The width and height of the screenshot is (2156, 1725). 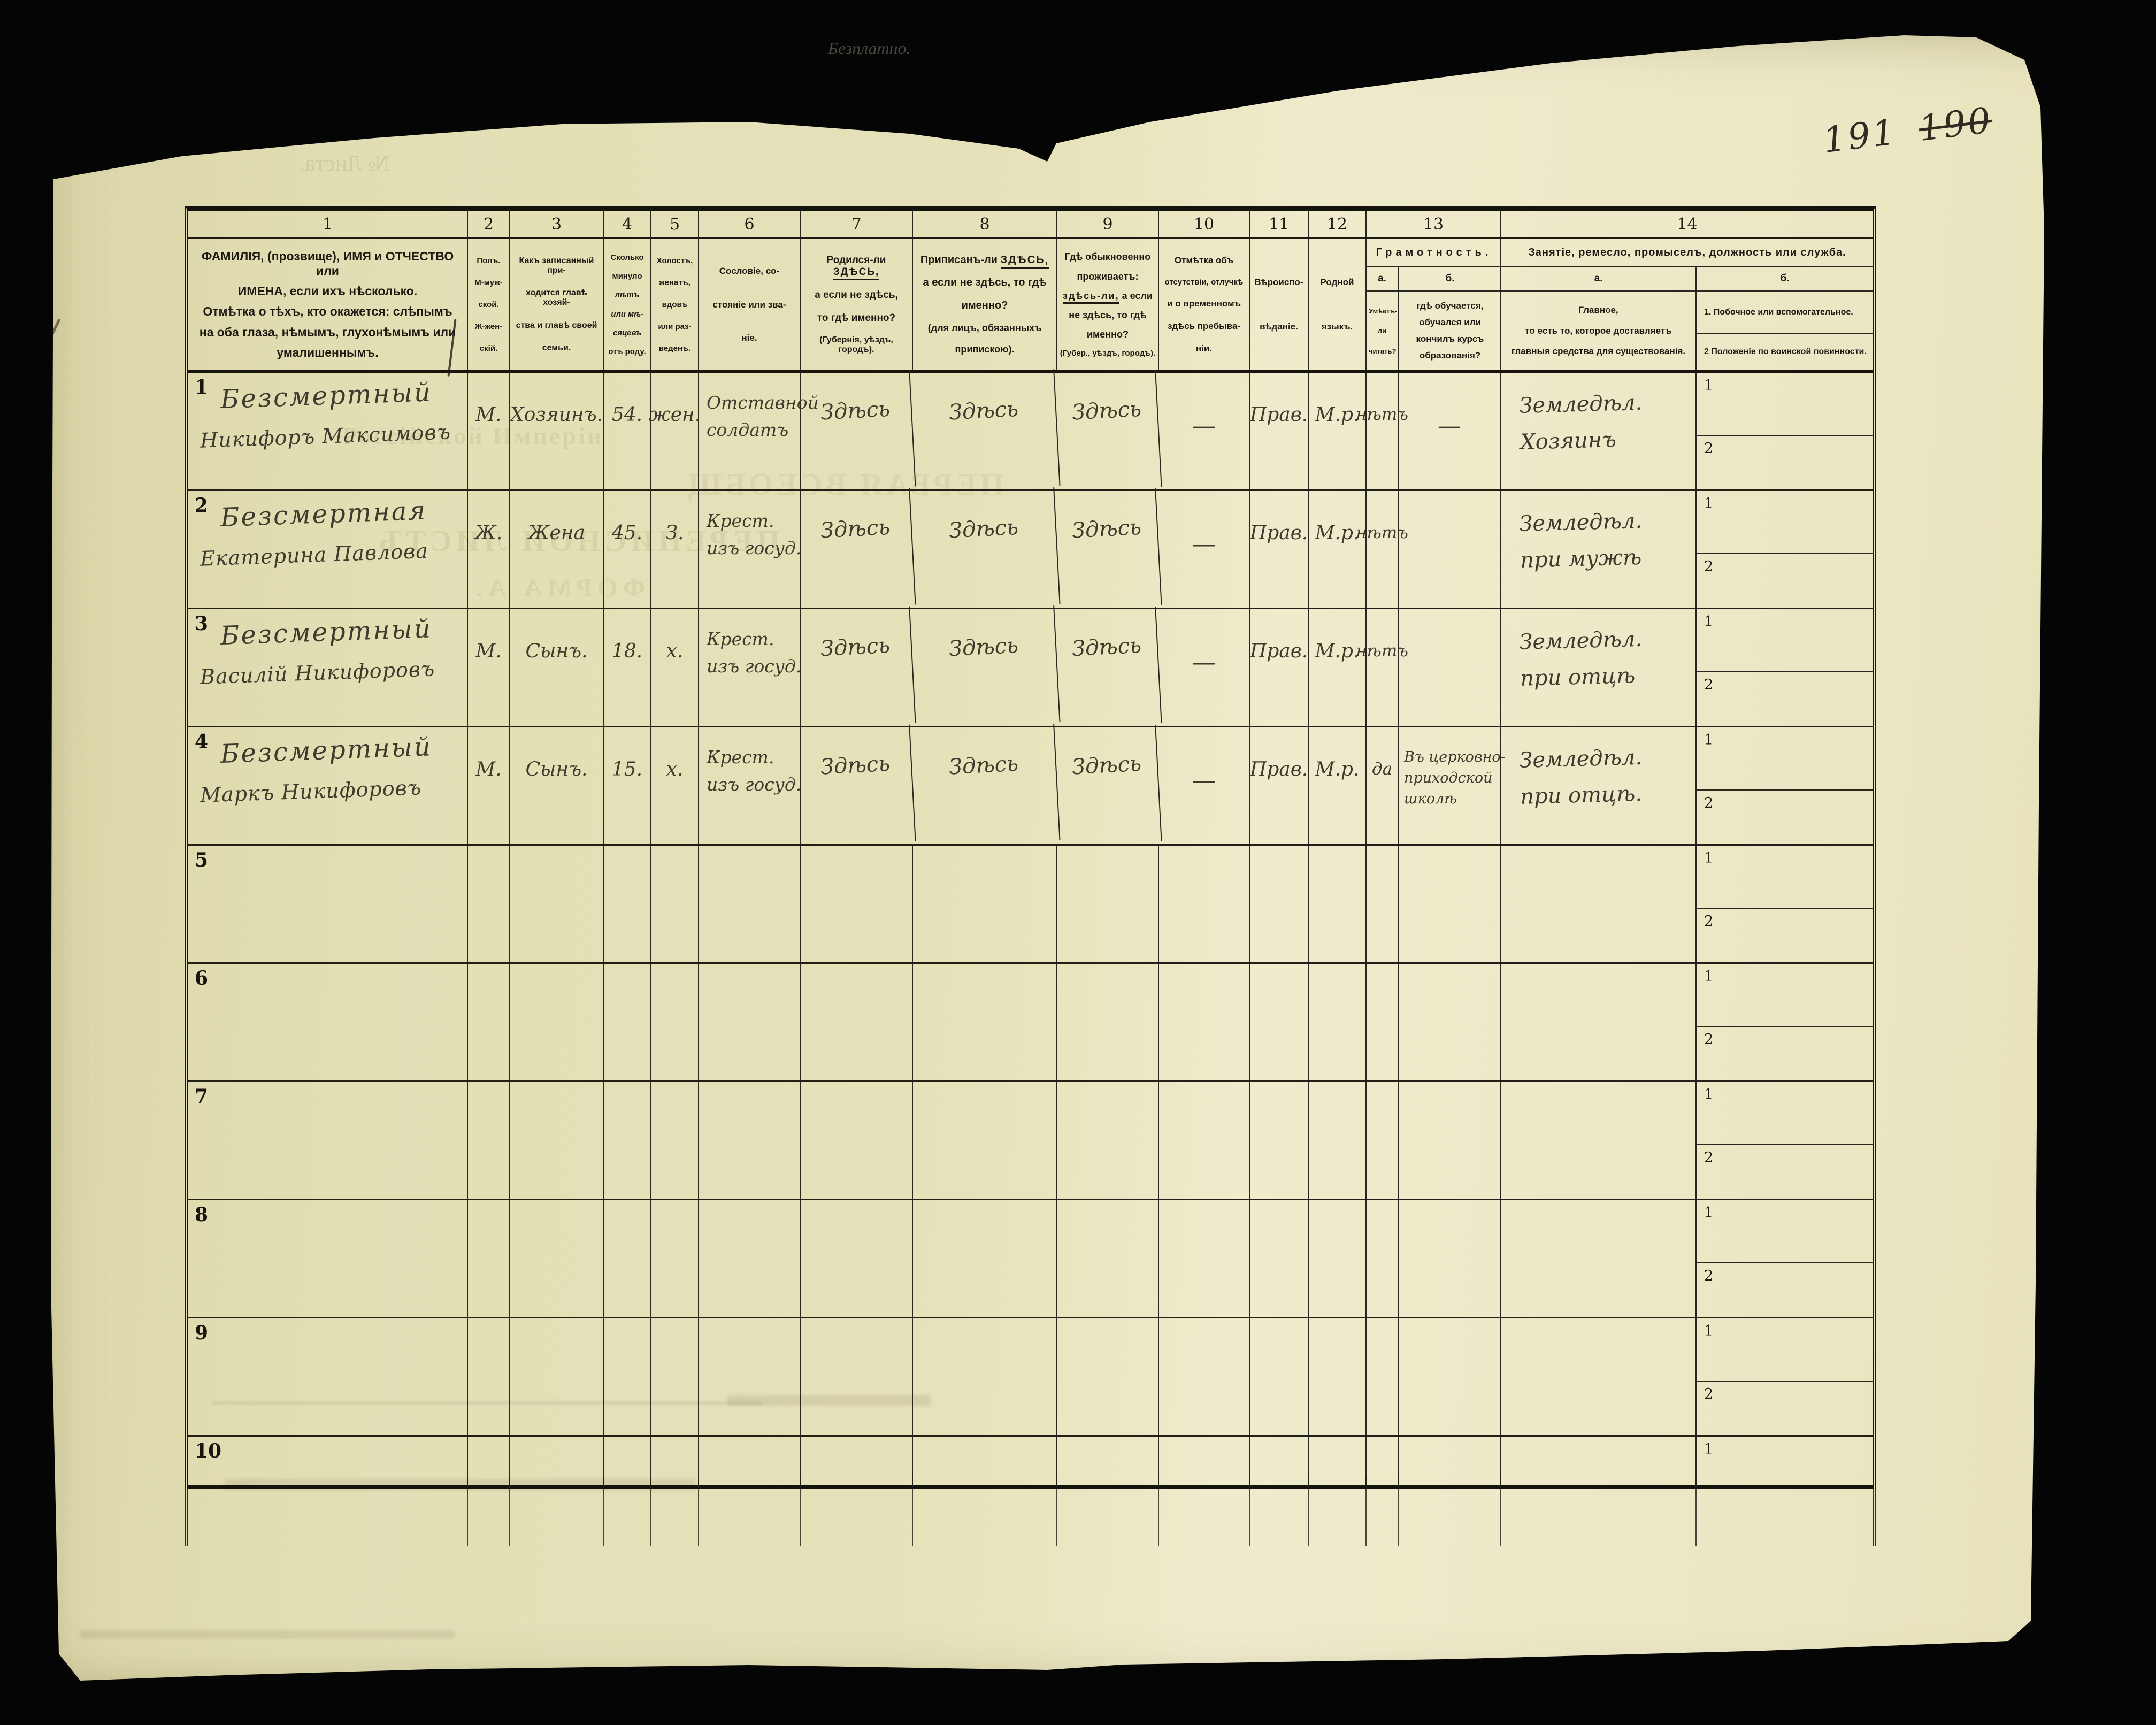 What do you see at coordinates (750, 224) in the screenshot?
I see `col-number: 6` at bounding box center [750, 224].